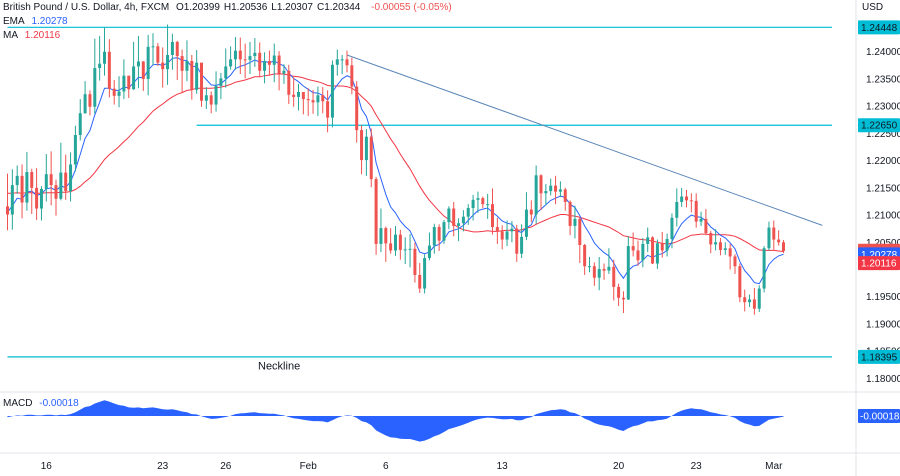 This screenshot has height=476, width=900. What do you see at coordinates (270, 7) in the screenshot?
I see `ohlc-values: O1.20399 H1.20536 L1.20307 C1.20344` at bounding box center [270, 7].